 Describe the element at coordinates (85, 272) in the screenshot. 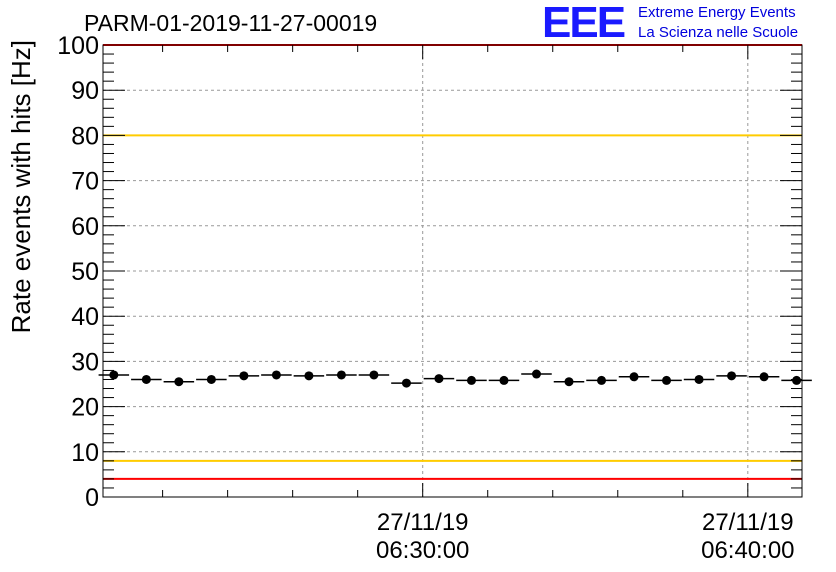

I see `y-tick-label: 50` at that location.